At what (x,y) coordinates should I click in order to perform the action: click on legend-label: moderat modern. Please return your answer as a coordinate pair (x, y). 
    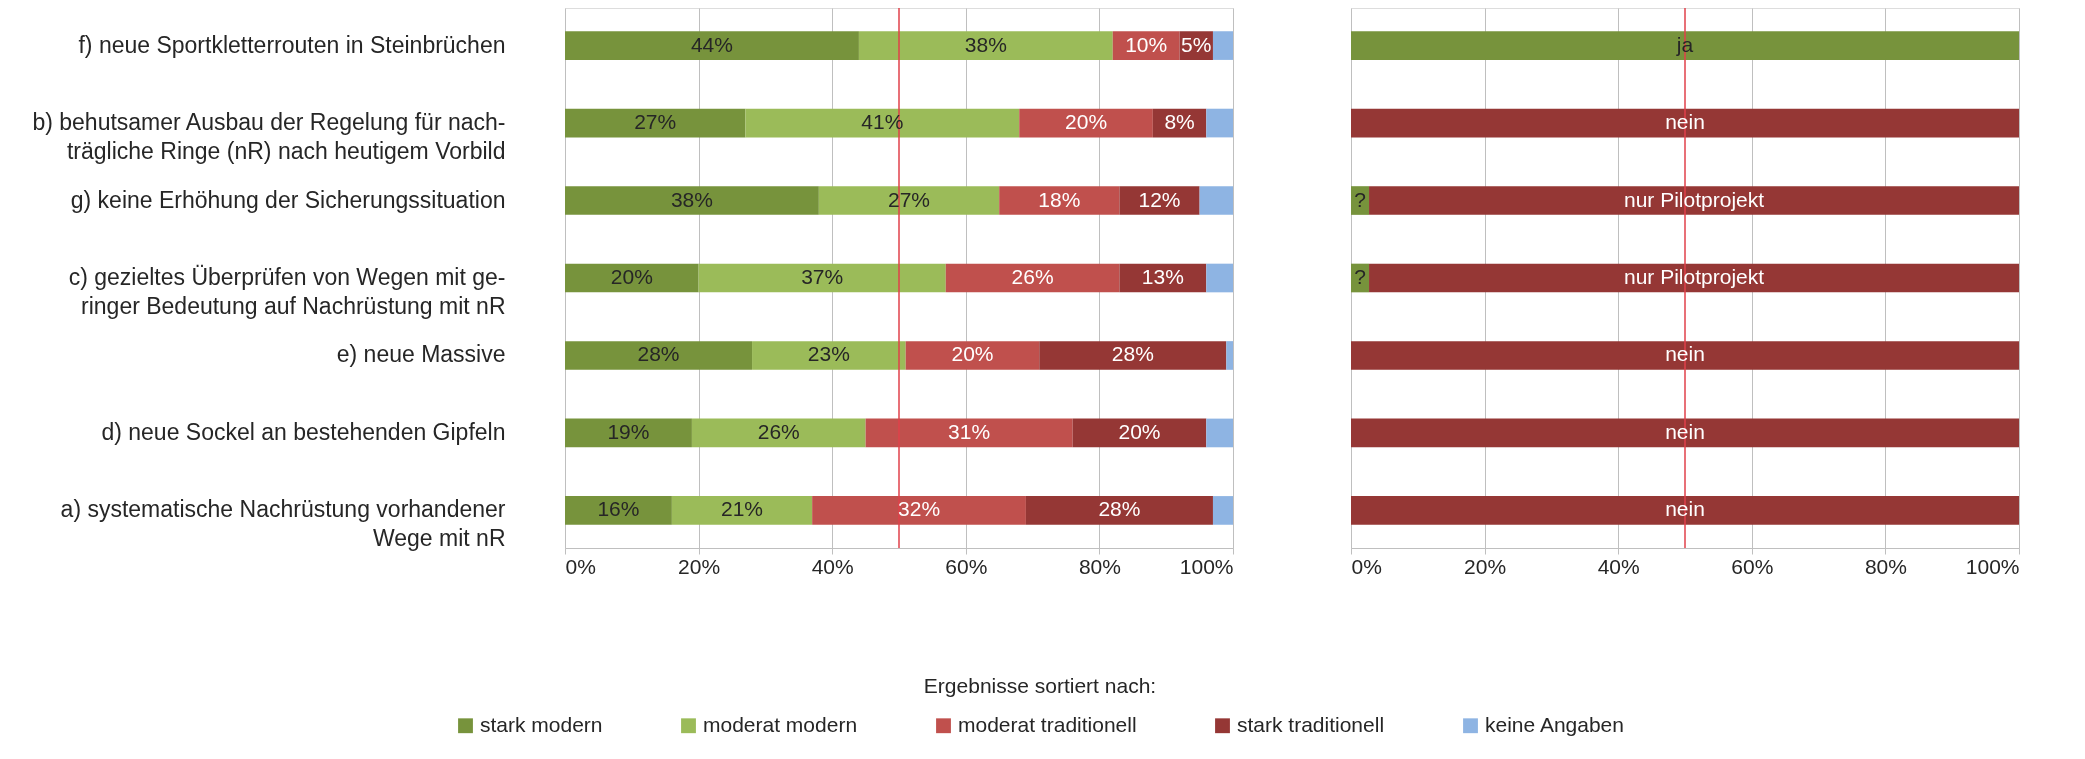
    Looking at the image, I should click on (780, 724).